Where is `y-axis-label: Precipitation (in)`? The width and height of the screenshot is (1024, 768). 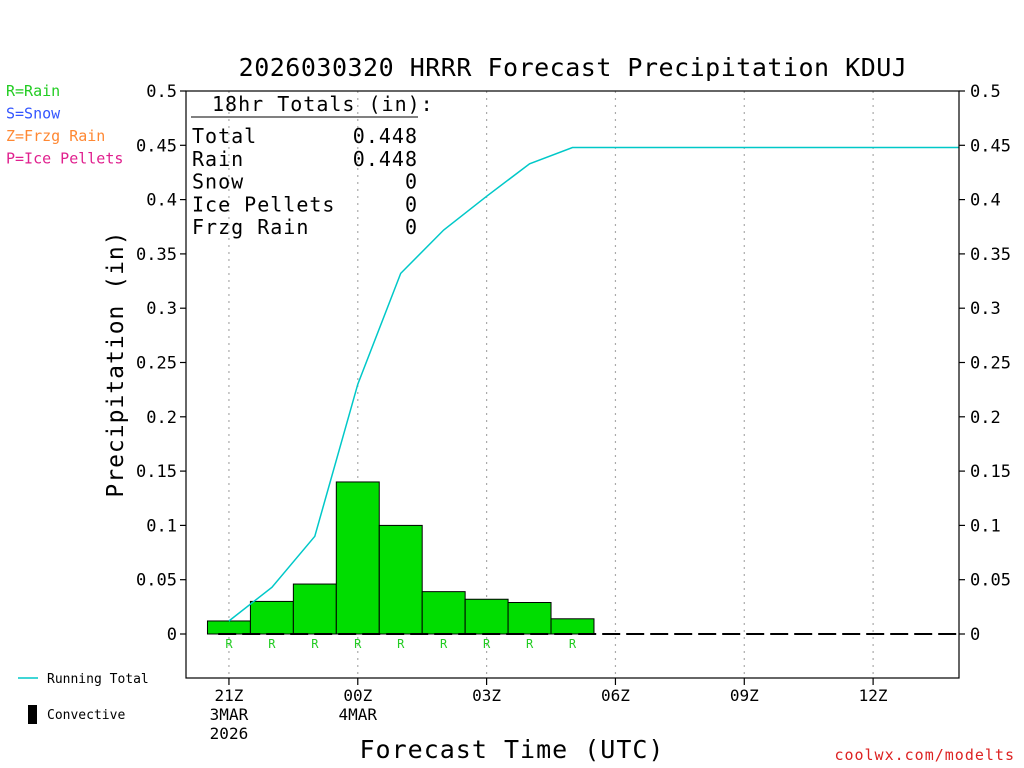 y-axis-label: Precipitation (in) is located at coordinates (116, 363).